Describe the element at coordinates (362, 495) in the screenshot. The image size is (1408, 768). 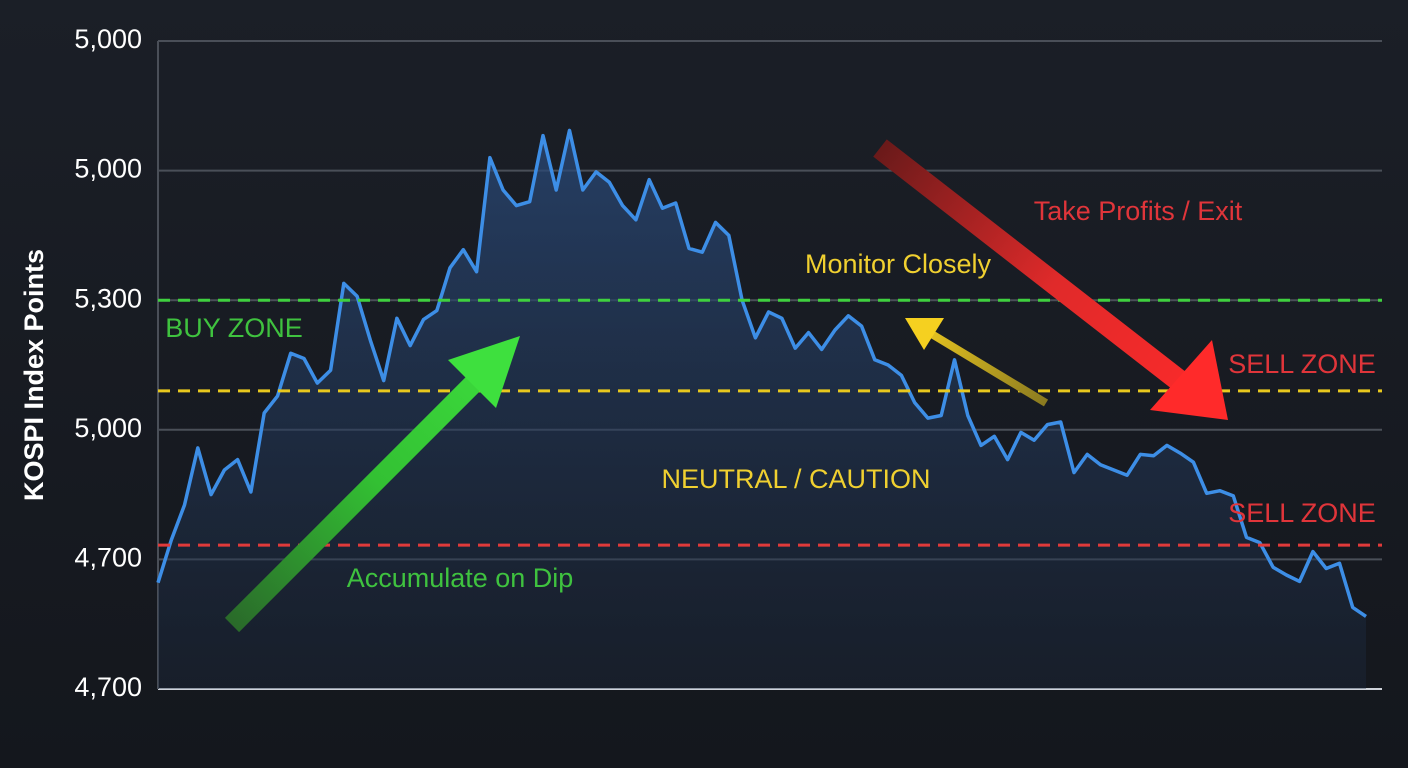
I see `green-arrow` at that location.